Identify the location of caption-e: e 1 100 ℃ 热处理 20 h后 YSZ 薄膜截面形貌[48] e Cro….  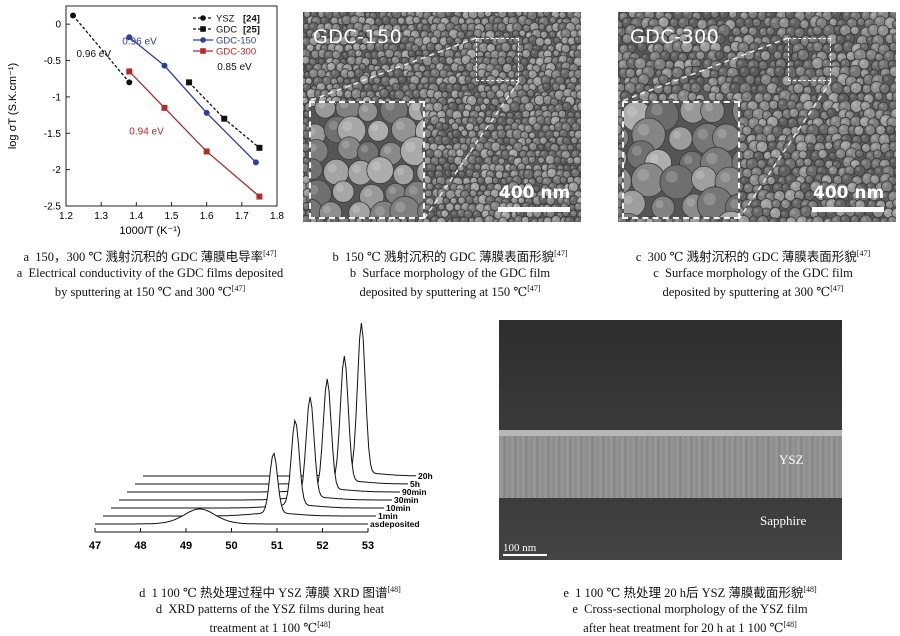
(690, 609).